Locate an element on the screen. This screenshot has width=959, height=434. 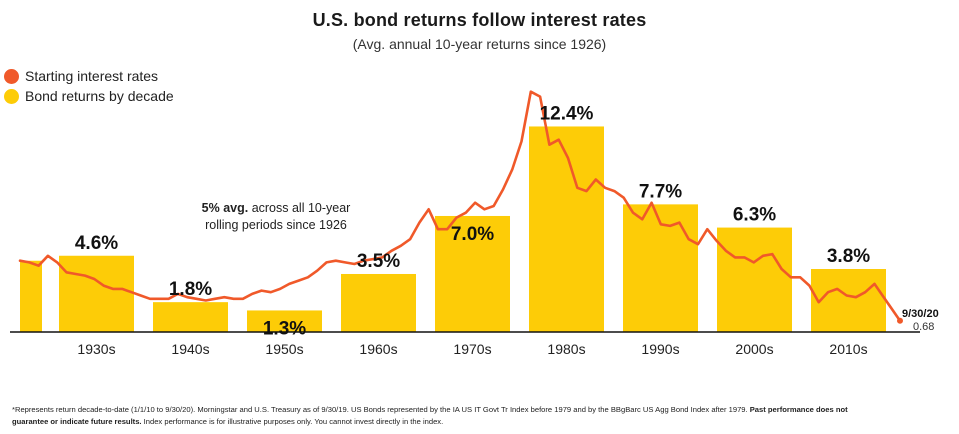
bar-label-2000s: 6.3% is located at coordinates (754, 215).